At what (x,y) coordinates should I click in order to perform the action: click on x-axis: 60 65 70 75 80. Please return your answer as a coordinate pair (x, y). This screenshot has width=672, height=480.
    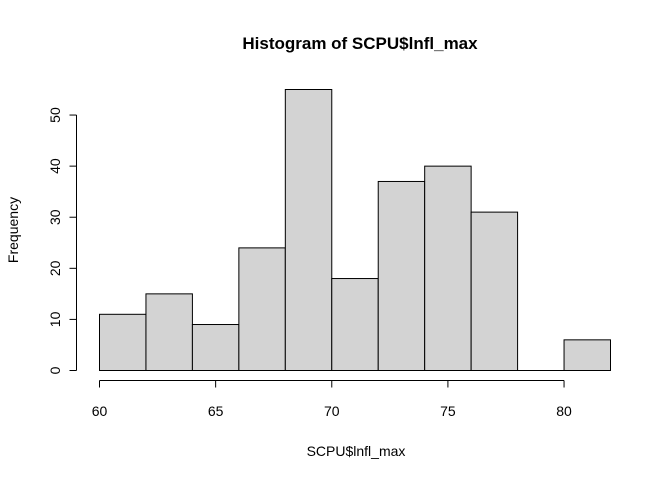
    Looking at the image, I should click on (332, 399).